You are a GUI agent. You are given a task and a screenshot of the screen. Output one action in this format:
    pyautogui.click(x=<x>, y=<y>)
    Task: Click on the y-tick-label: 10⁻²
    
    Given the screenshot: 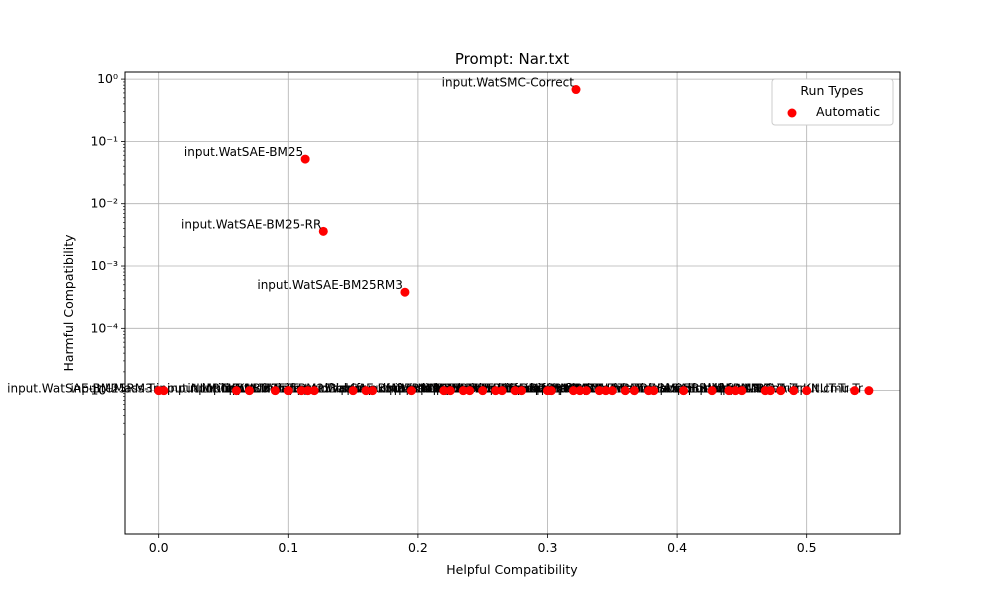 What is the action you would take?
    pyautogui.click(x=104, y=203)
    